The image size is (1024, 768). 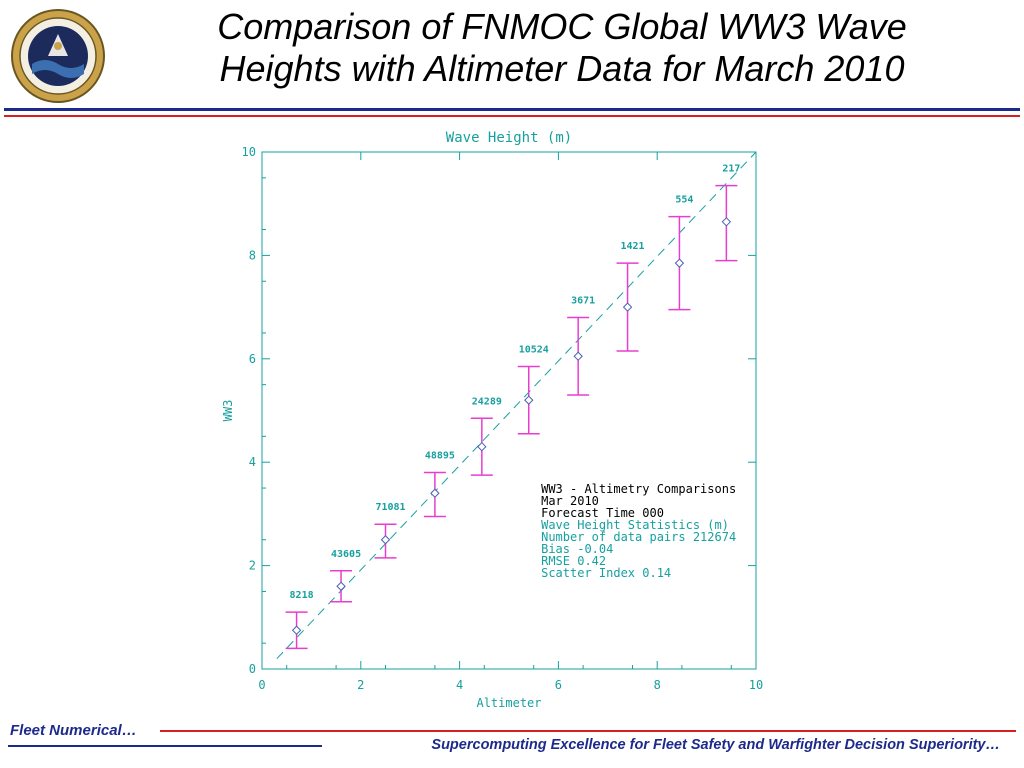 What do you see at coordinates (731, 169) in the screenshot?
I see `count-label-9: 217` at bounding box center [731, 169].